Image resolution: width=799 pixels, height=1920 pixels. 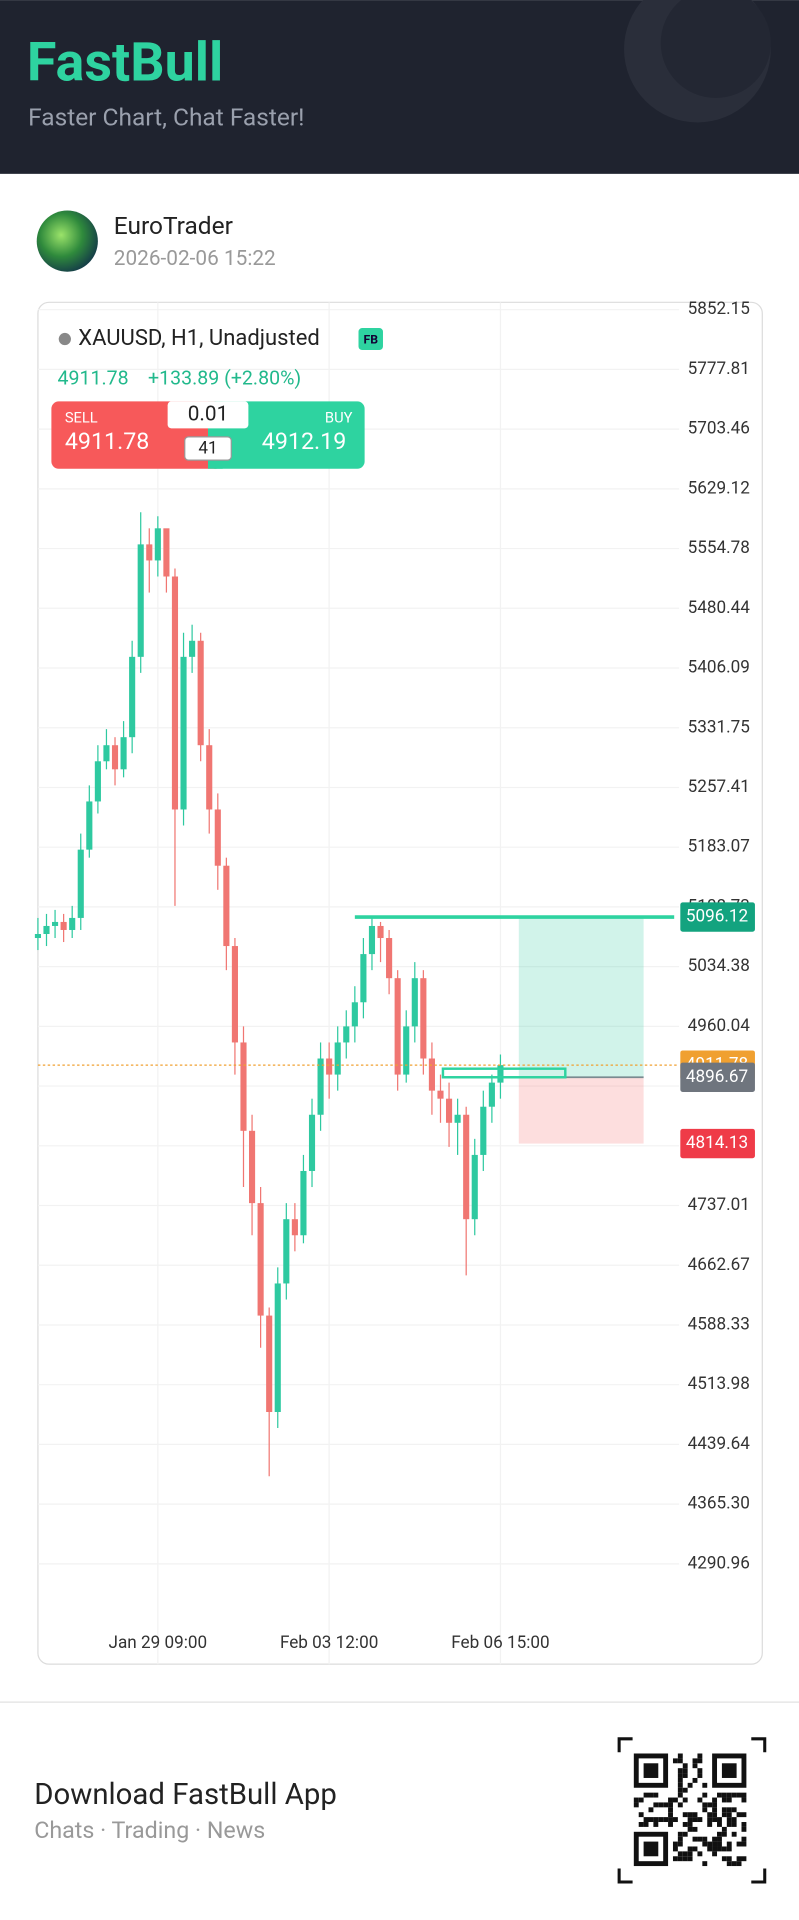 I want to click on sell-label: SELL, so click(x=81, y=417).